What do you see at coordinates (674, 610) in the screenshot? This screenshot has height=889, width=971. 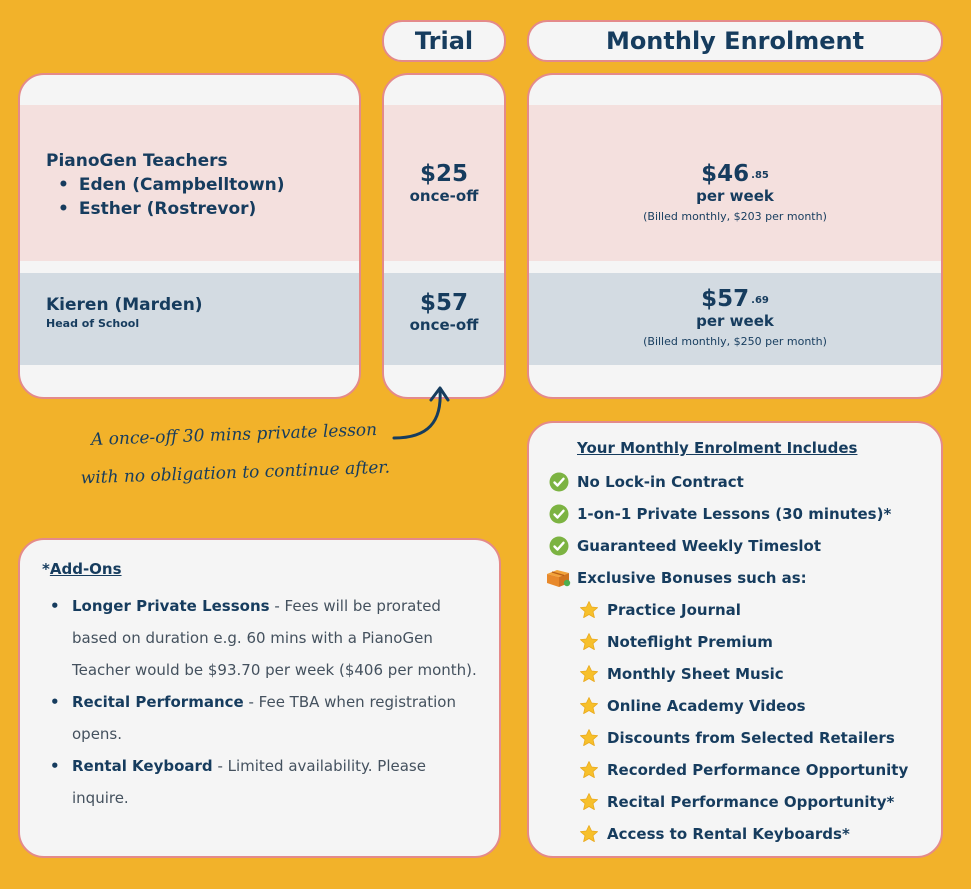 I see `bonus-text: Practice Journal` at bounding box center [674, 610].